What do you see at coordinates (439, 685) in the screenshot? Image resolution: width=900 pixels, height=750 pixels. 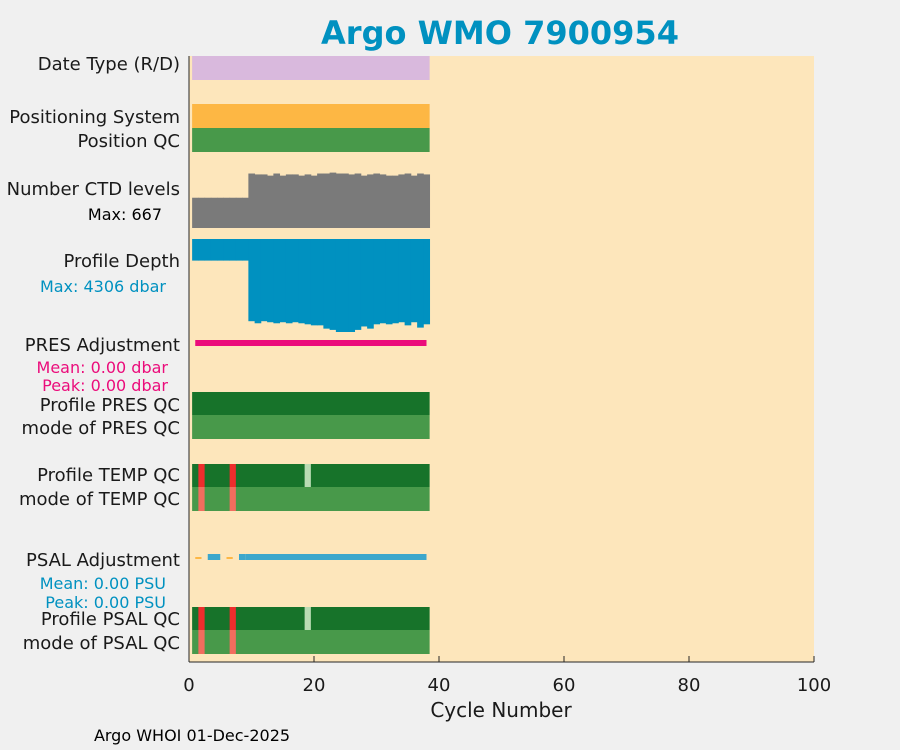 I see `x-tick-label: 40` at bounding box center [439, 685].